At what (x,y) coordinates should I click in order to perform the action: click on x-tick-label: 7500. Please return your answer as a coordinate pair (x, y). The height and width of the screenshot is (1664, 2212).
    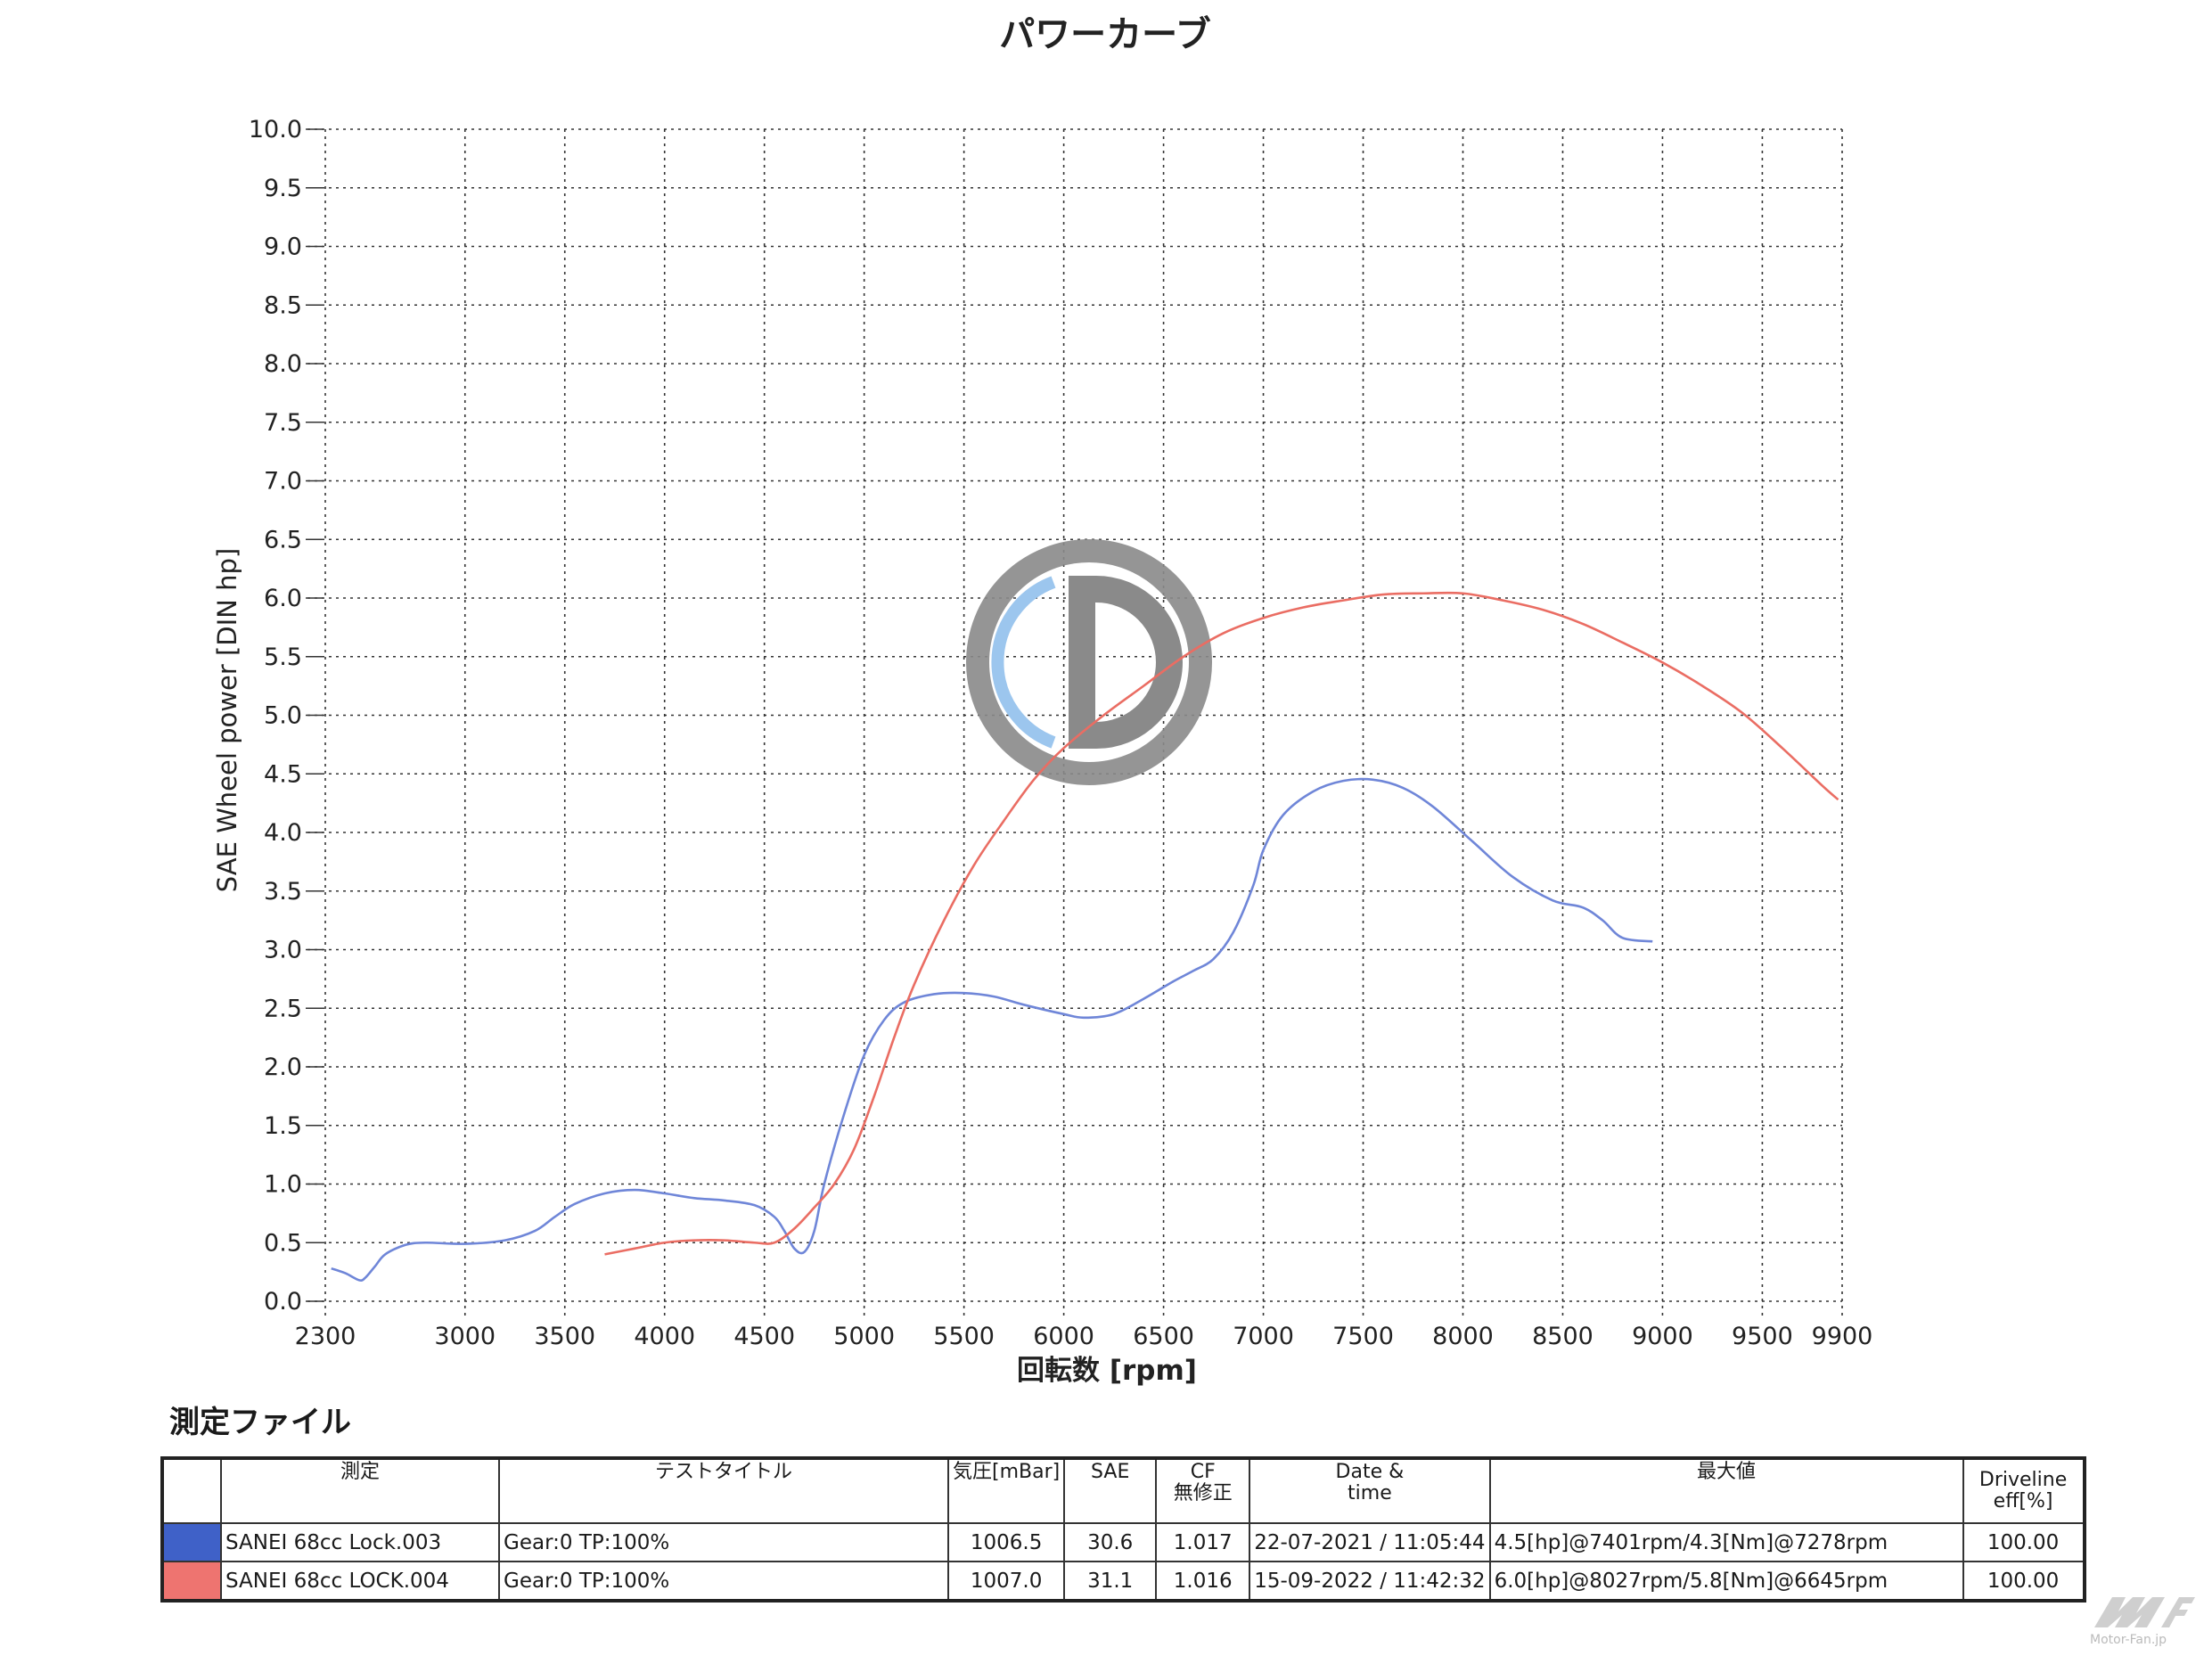
    Looking at the image, I should click on (1363, 1336).